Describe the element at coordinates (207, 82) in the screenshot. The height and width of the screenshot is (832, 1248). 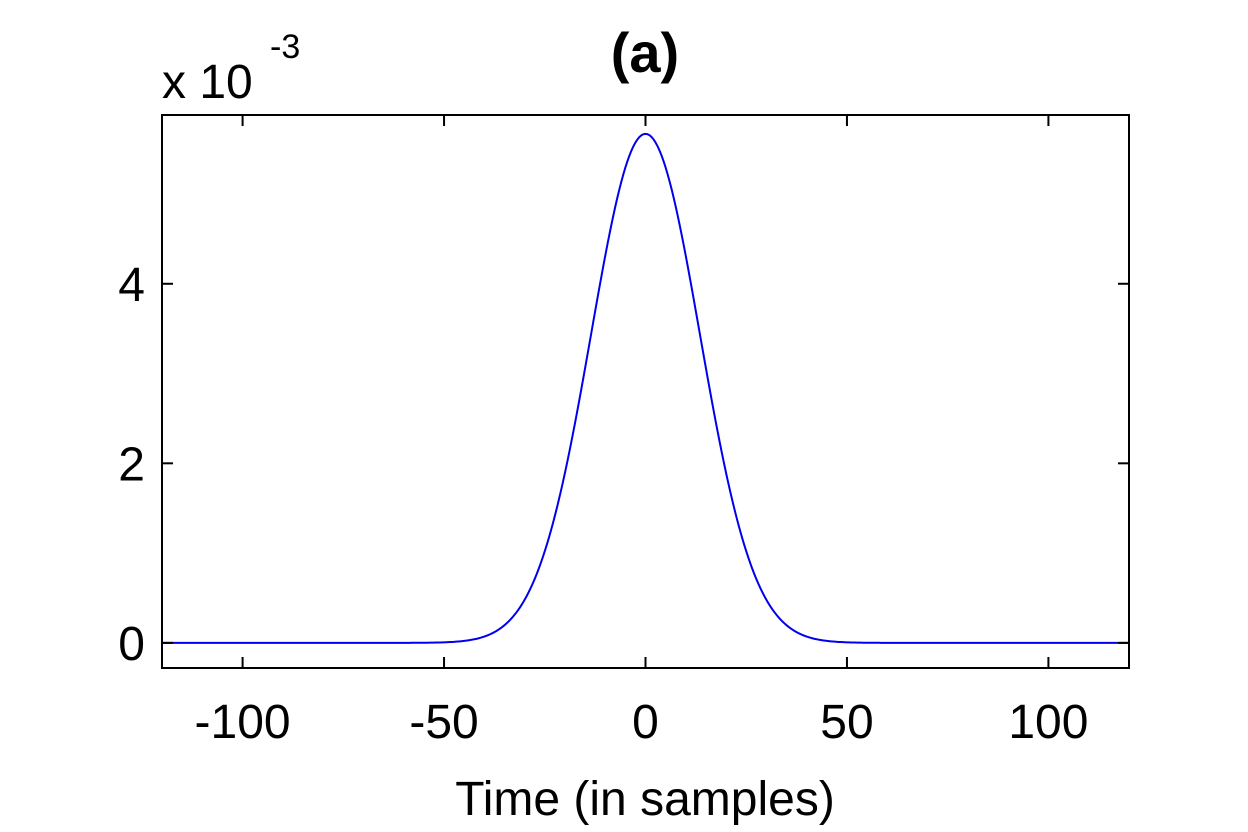
I see `y-multiplier-base: x 10` at that location.